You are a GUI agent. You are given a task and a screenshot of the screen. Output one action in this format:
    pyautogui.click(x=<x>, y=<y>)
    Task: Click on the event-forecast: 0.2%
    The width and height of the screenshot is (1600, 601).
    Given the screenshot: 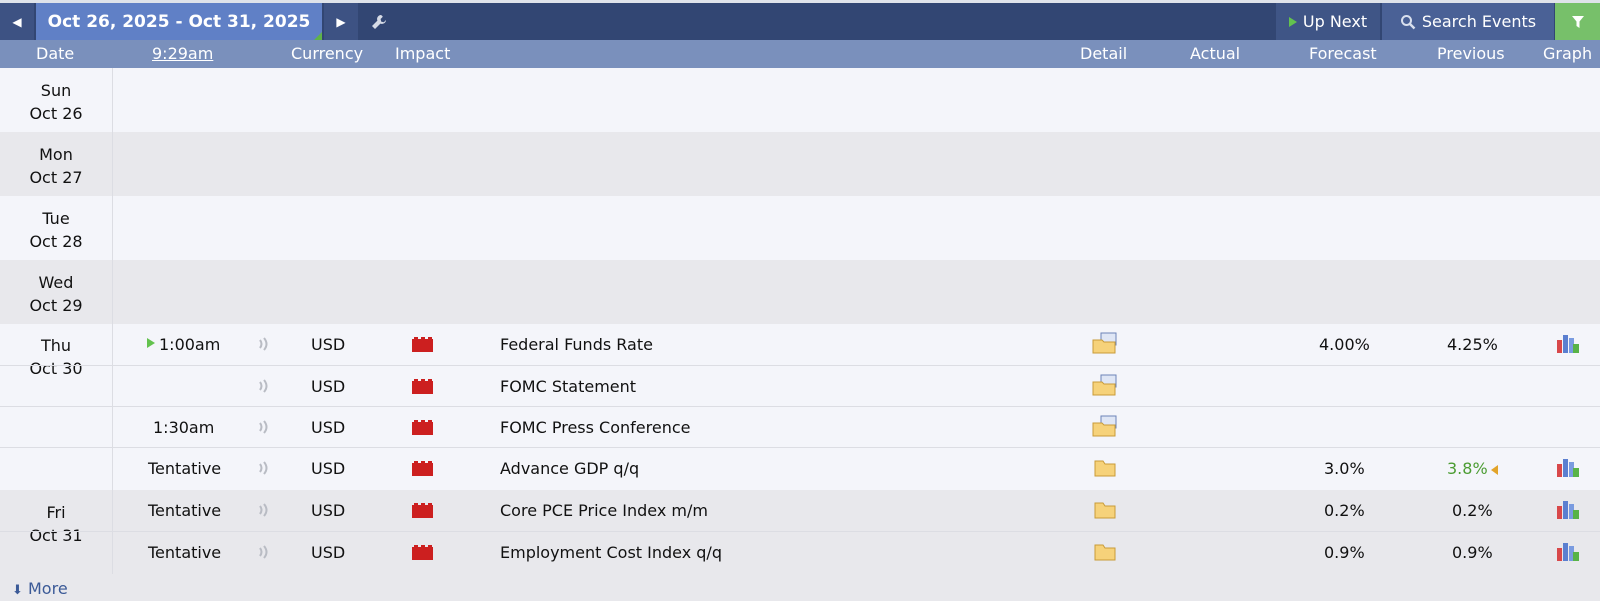 What is the action you would take?
    pyautogui.click(x=1344, y=510)
    